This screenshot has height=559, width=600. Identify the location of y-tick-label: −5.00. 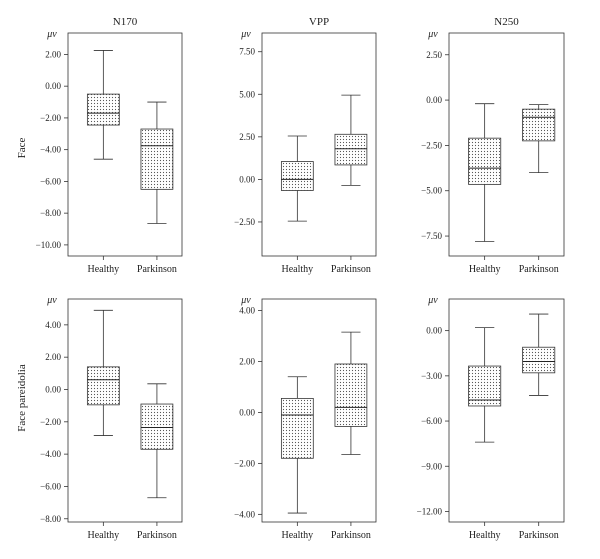
(431, 191).